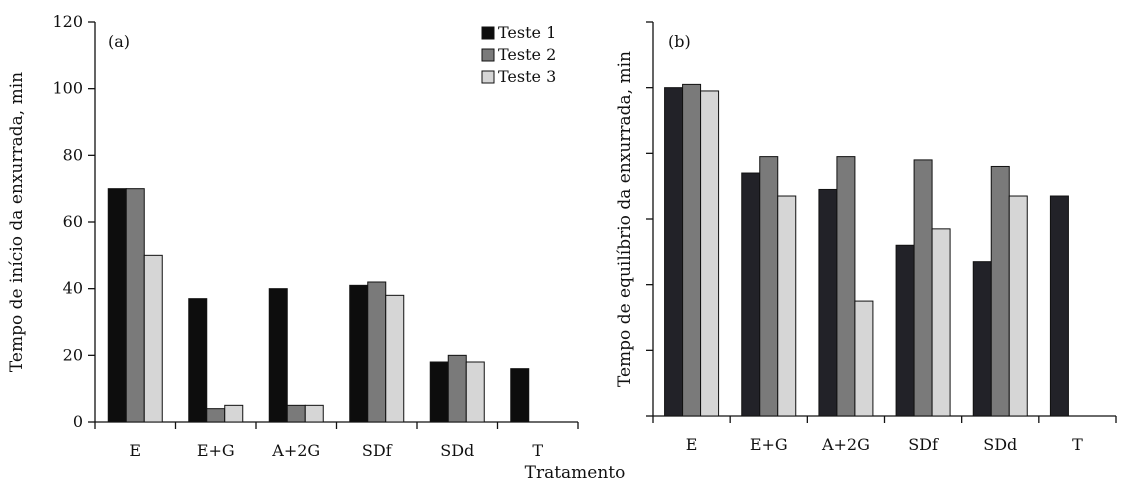 Image resolution: width=1128 pixels, height=488 pixels. I want to click on panel-label: (a), so click(119, 41).